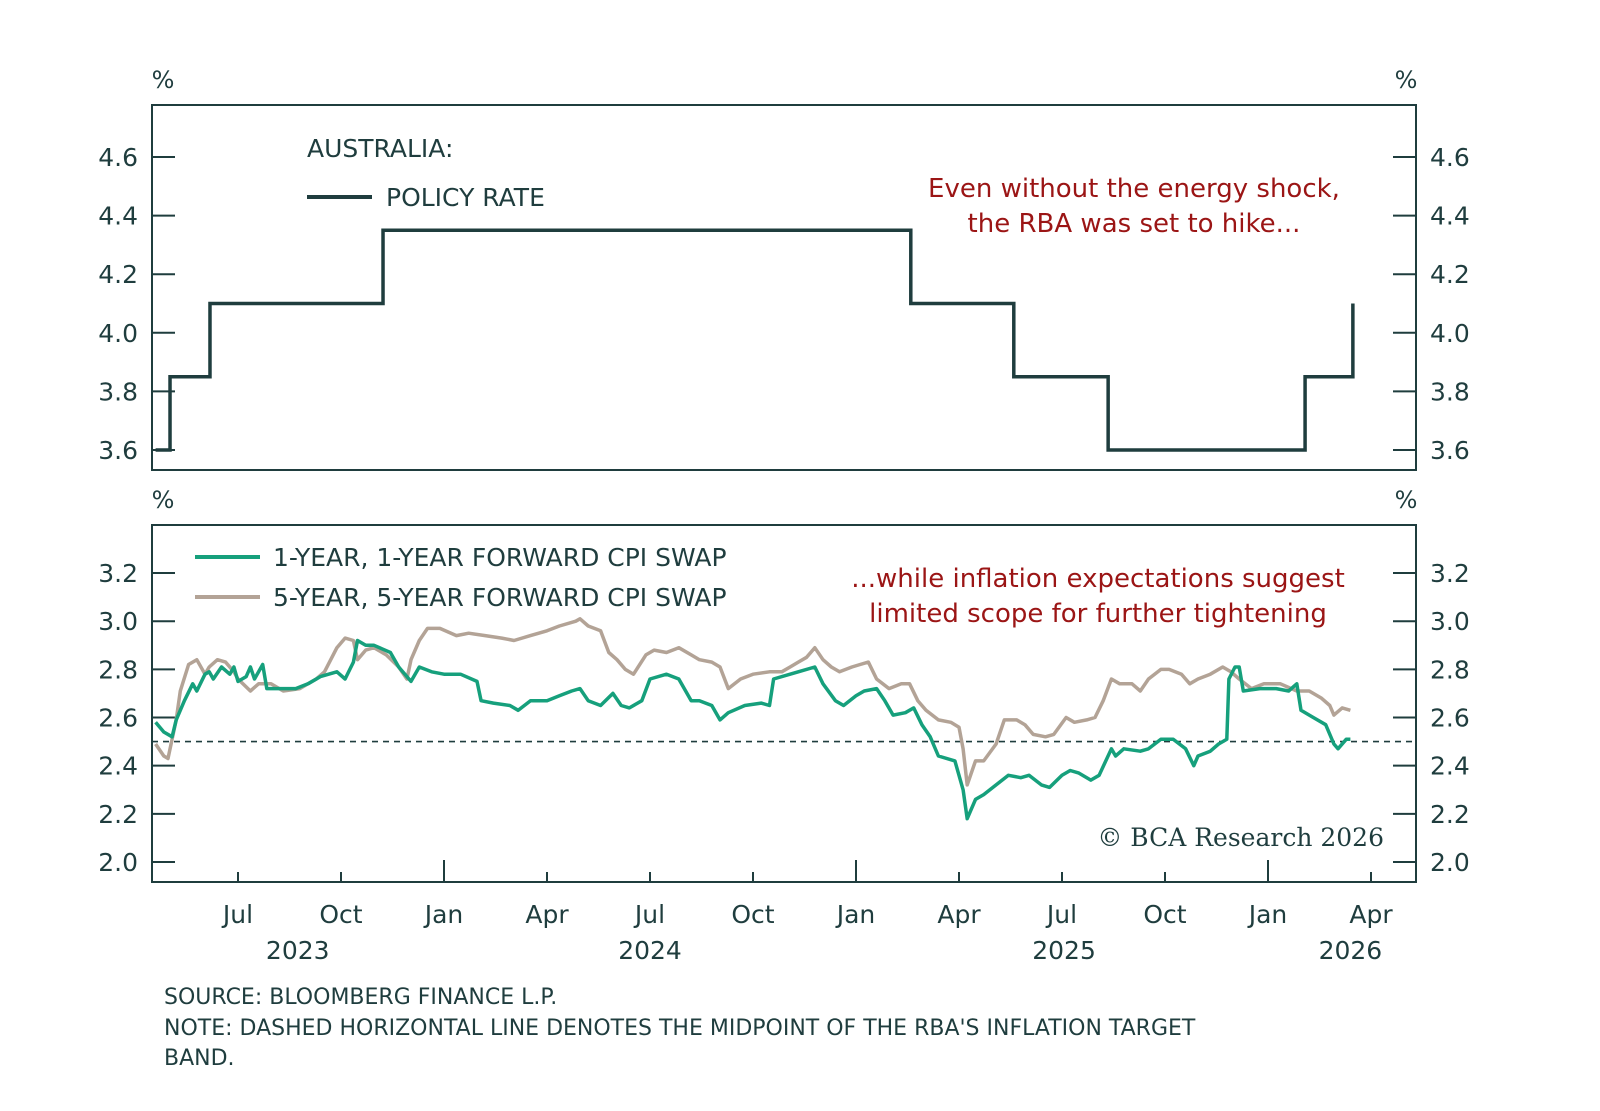 This screenshot has width=1600, height=1111. I want to click on y-tick-label-right: 3.8, so click(1450, 391).